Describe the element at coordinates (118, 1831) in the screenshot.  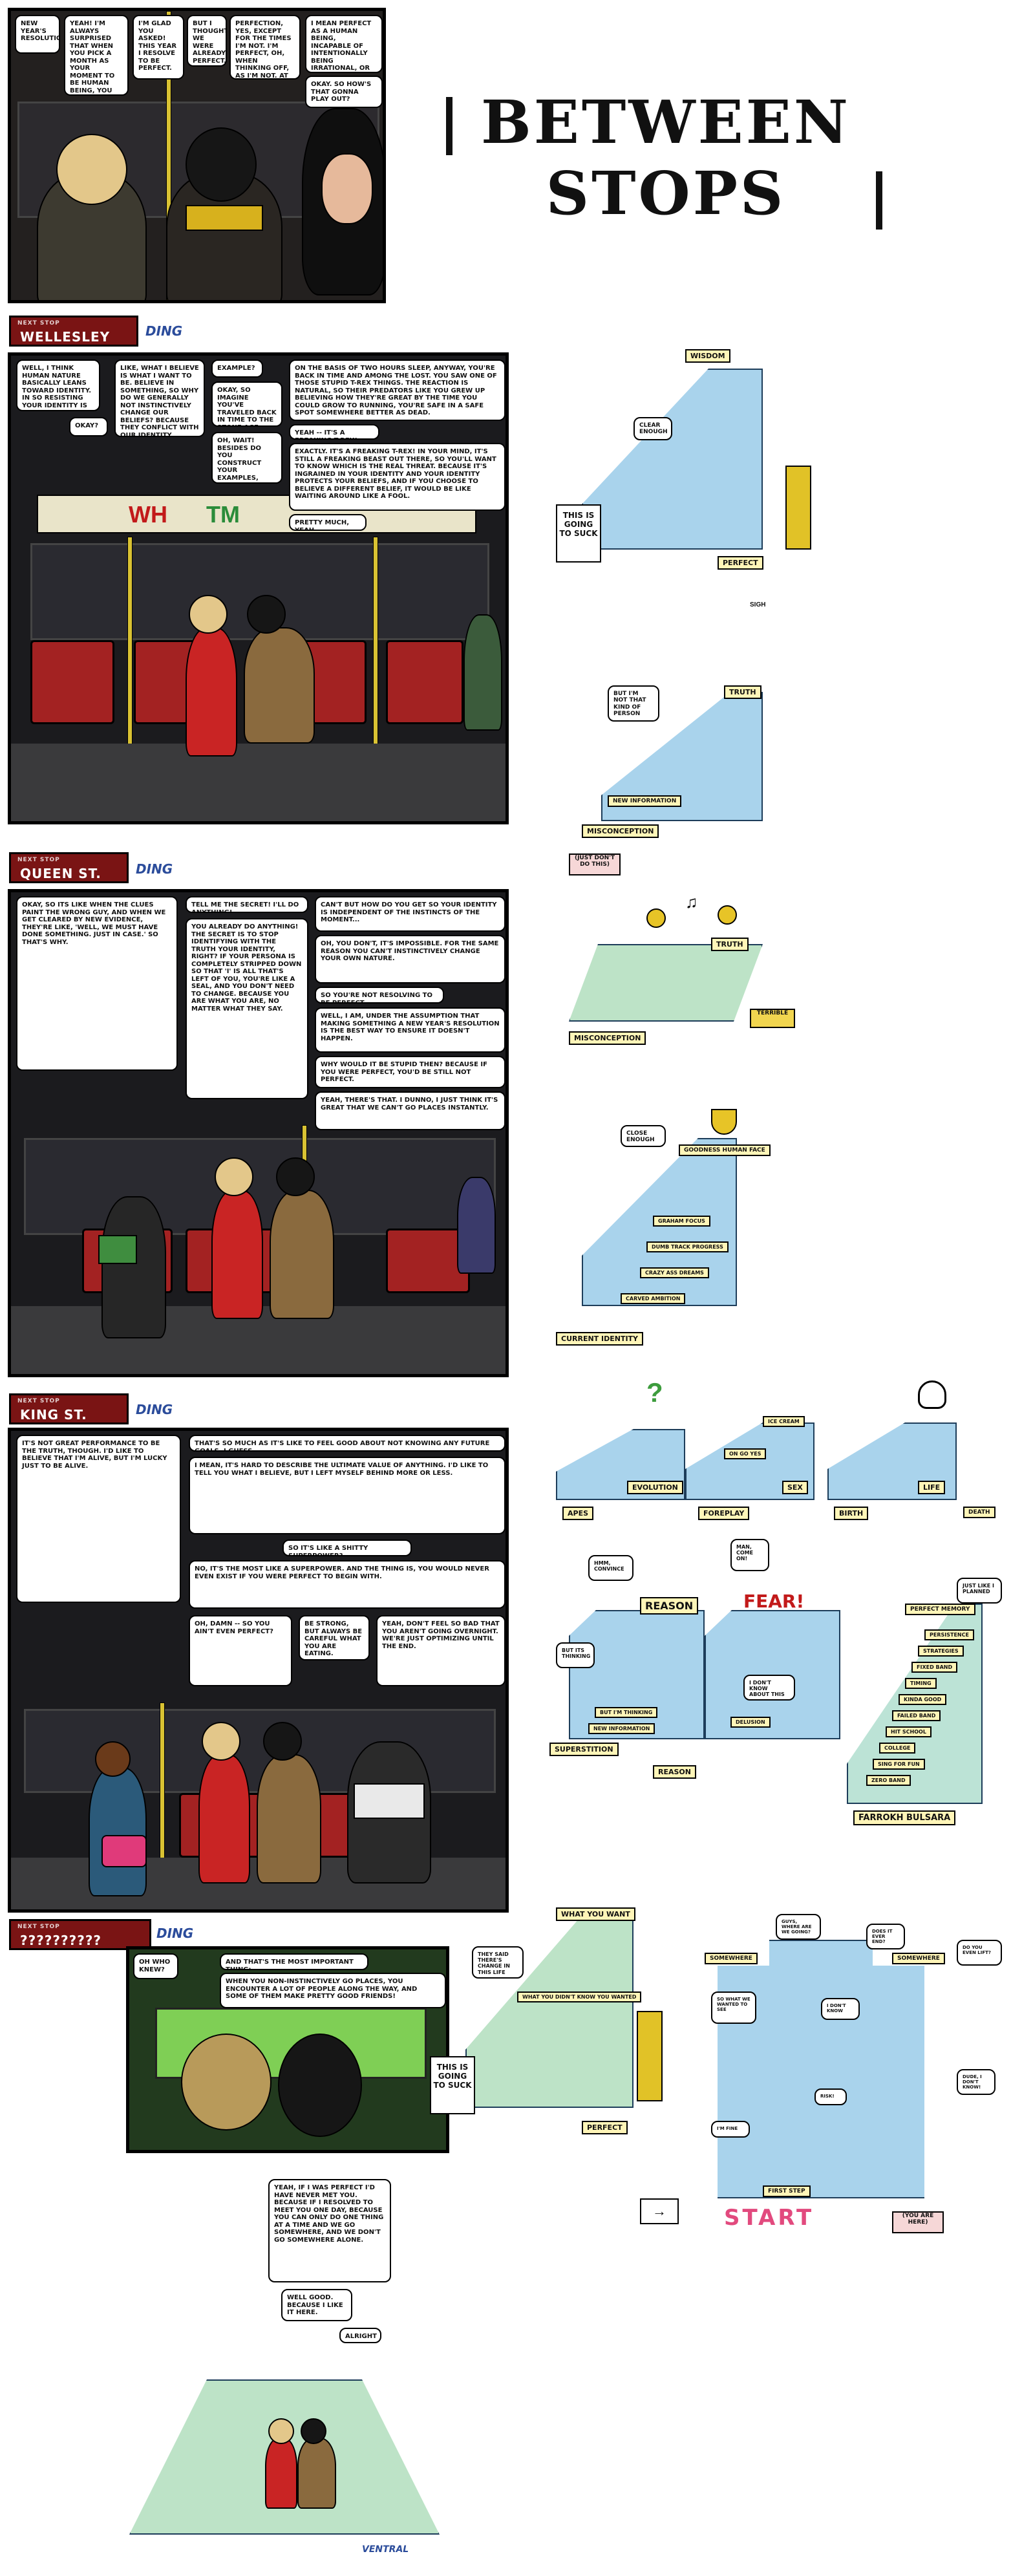
I see `woman-passenger` at that location.